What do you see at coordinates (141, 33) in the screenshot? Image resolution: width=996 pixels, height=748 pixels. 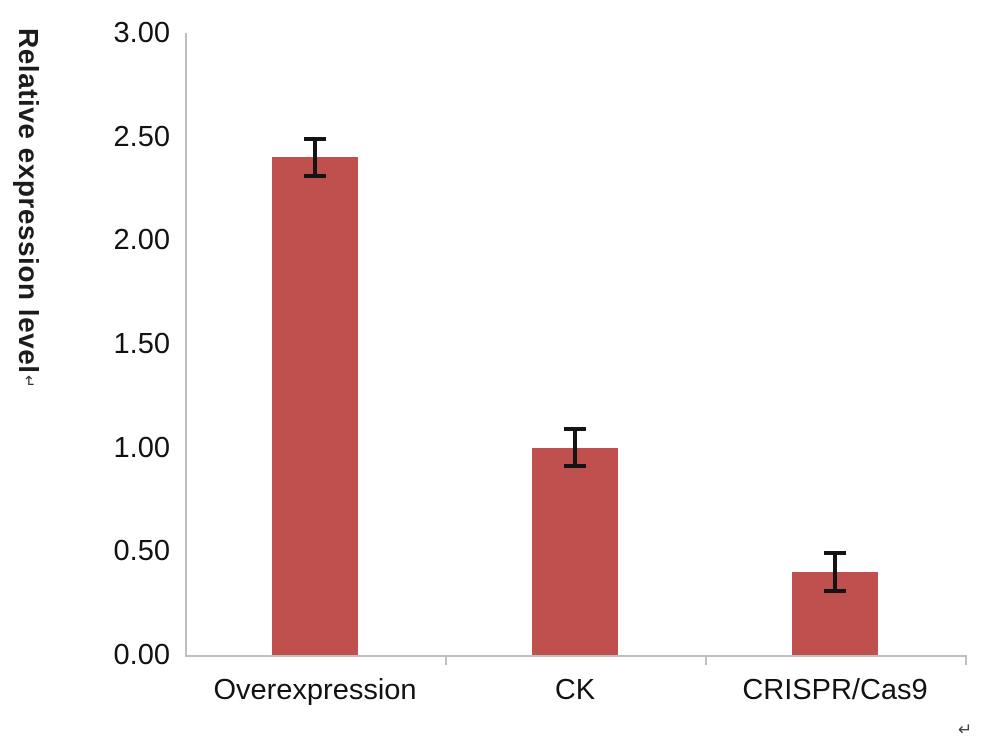 I see `y-tick-label: 3.00` at bounding box center [141, 33].